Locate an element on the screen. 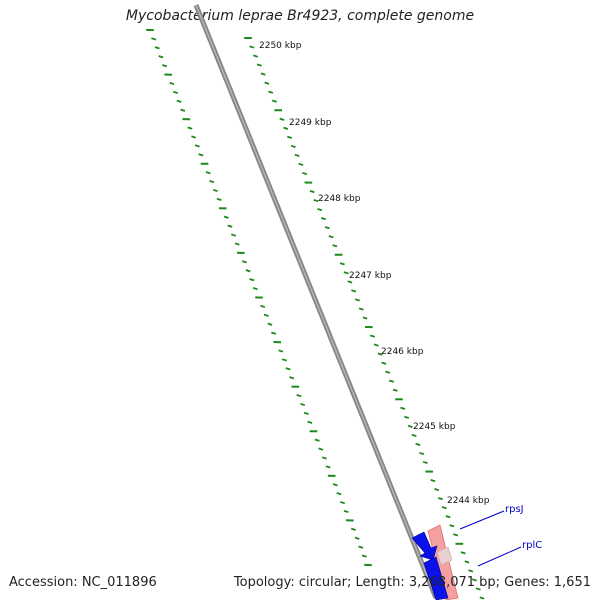 Image resolution: width=600 pixels, height=600 pixels. tick-label-2247: 2247 kbp is located at coordinates (370, 276).